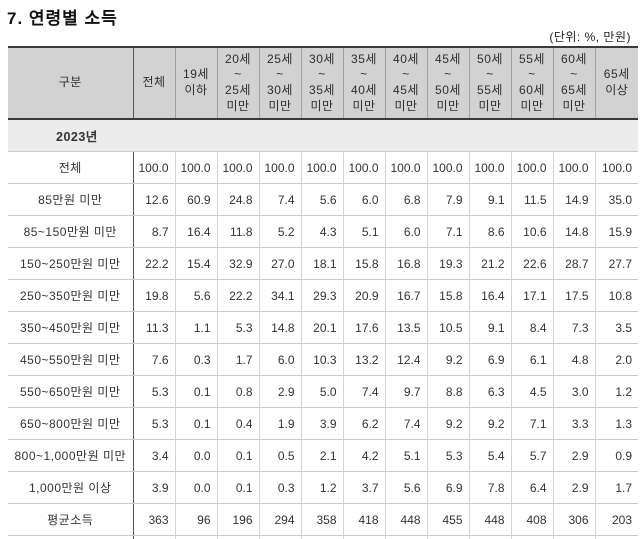 The height and width of the screenshot is (539, 640). What do you see at coordinates (363, 231) in the screenshot?
I see `value-cell: 5.1` at bounding box center [363, 231].